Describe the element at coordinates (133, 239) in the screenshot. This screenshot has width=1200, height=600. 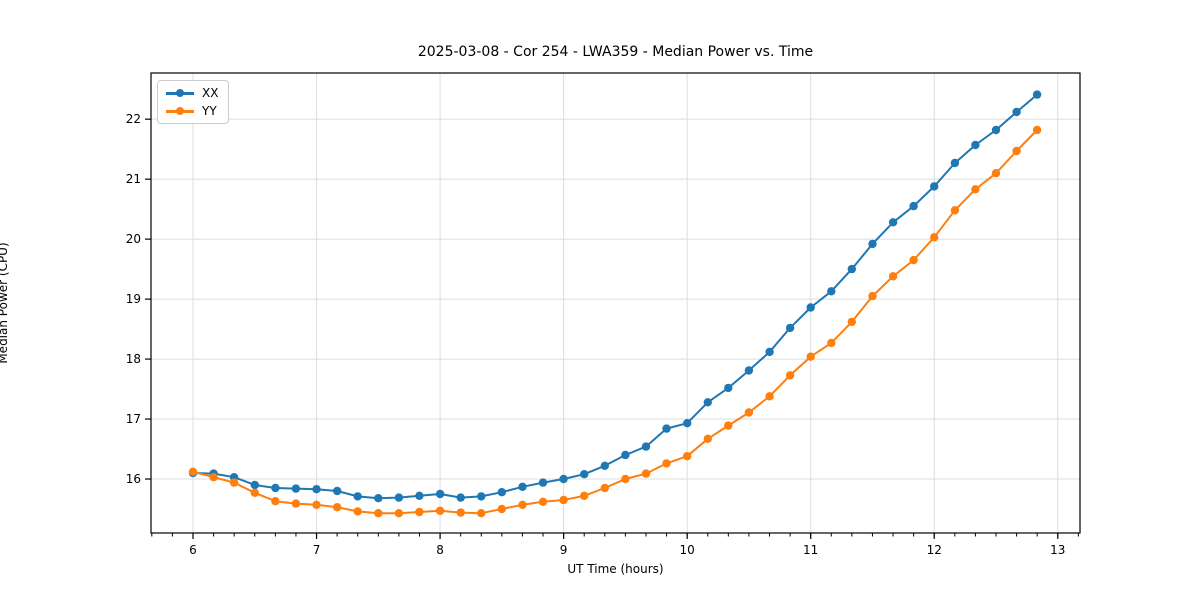
I see `y-tick-label: 20` at that location.